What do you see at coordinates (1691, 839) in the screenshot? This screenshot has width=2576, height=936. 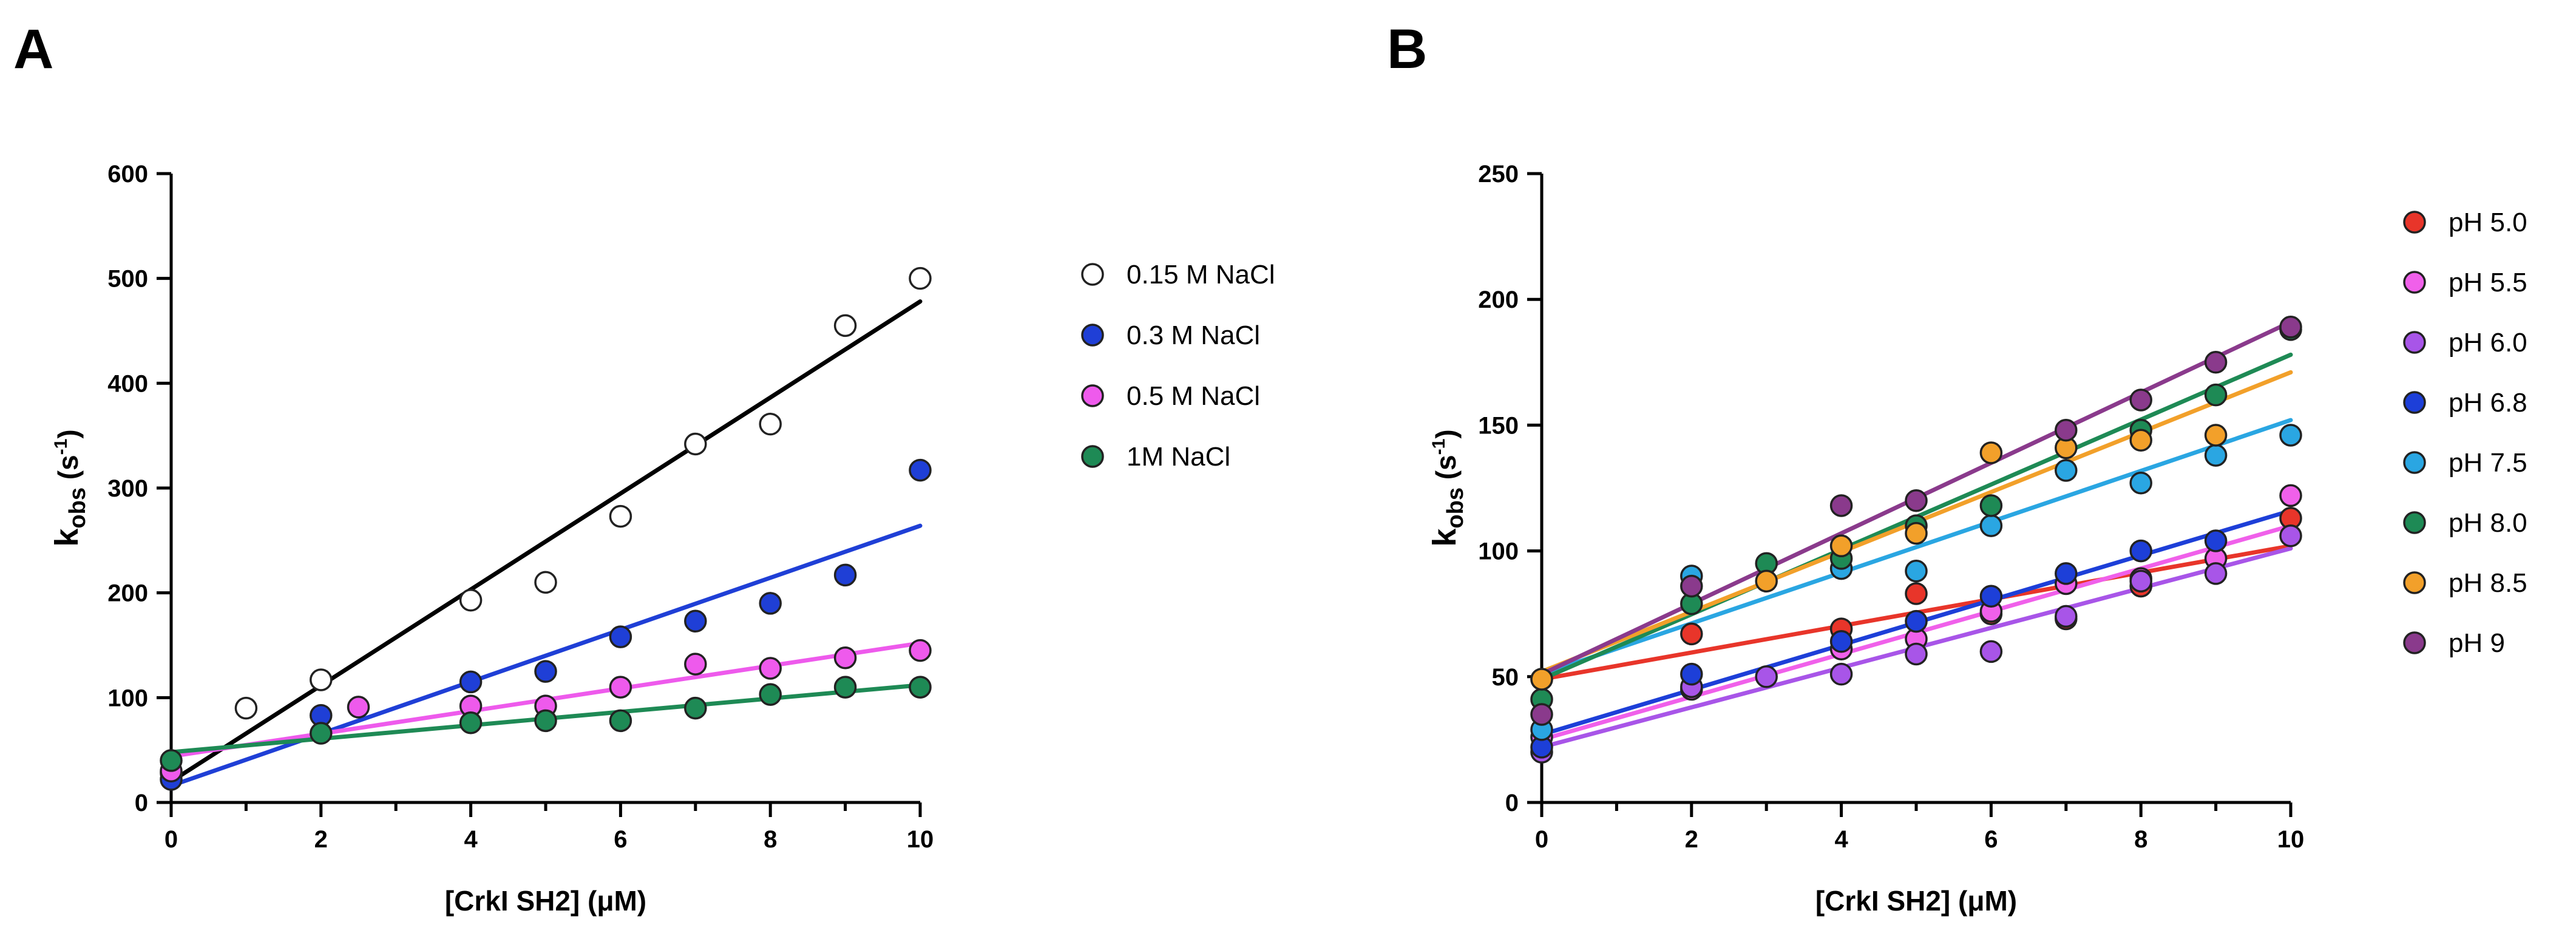 I see `chart-b-x-tick-label: 2` at bounding box center [1691, 839].